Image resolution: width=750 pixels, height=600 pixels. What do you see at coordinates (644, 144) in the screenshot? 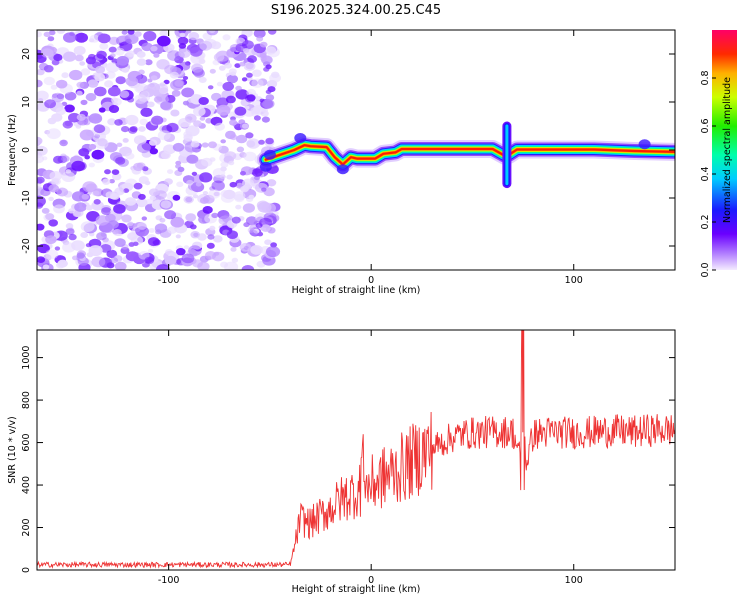
I see `ridge-lump` at bounding box center [644, 144].